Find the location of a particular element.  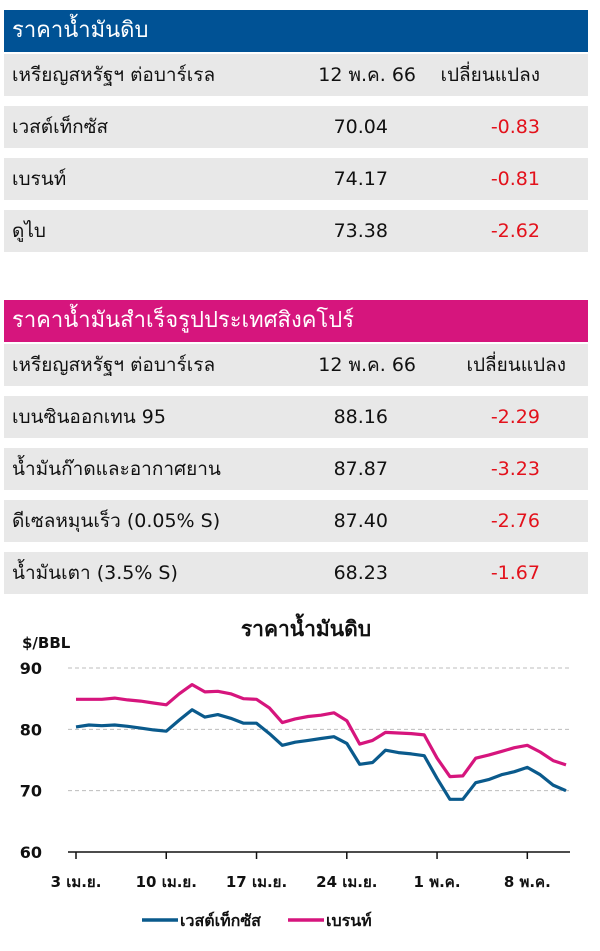

refined-date-header: 12 พ.ค. 66 is located at coordinates (367, 365).